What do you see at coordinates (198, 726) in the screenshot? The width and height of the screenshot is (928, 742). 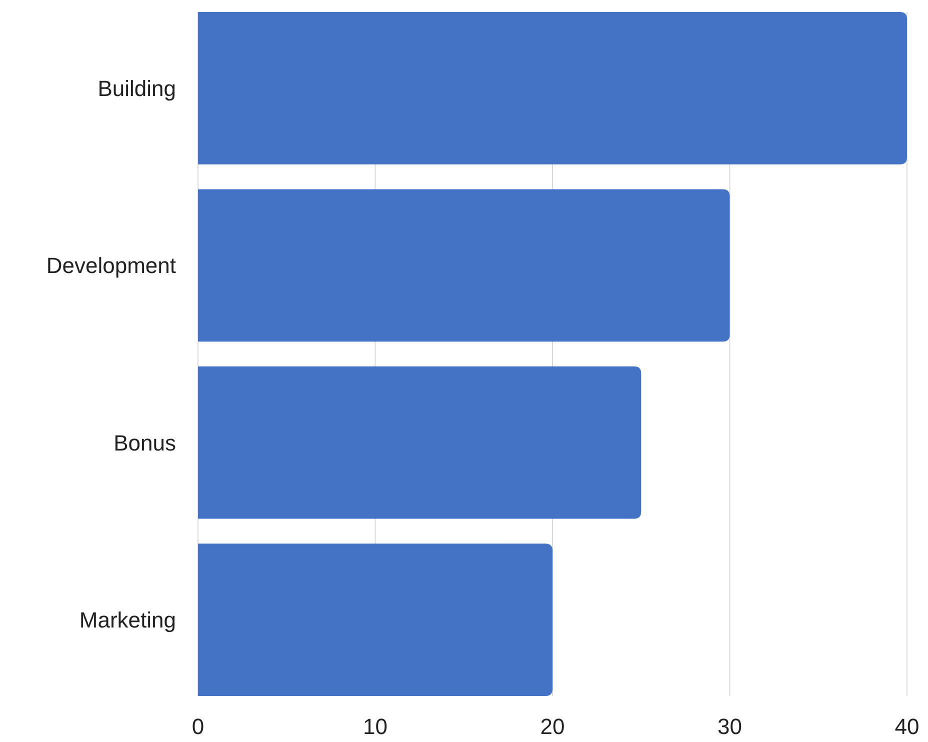 I see `x-tick-label: 0` at bounding box center [198, 726].